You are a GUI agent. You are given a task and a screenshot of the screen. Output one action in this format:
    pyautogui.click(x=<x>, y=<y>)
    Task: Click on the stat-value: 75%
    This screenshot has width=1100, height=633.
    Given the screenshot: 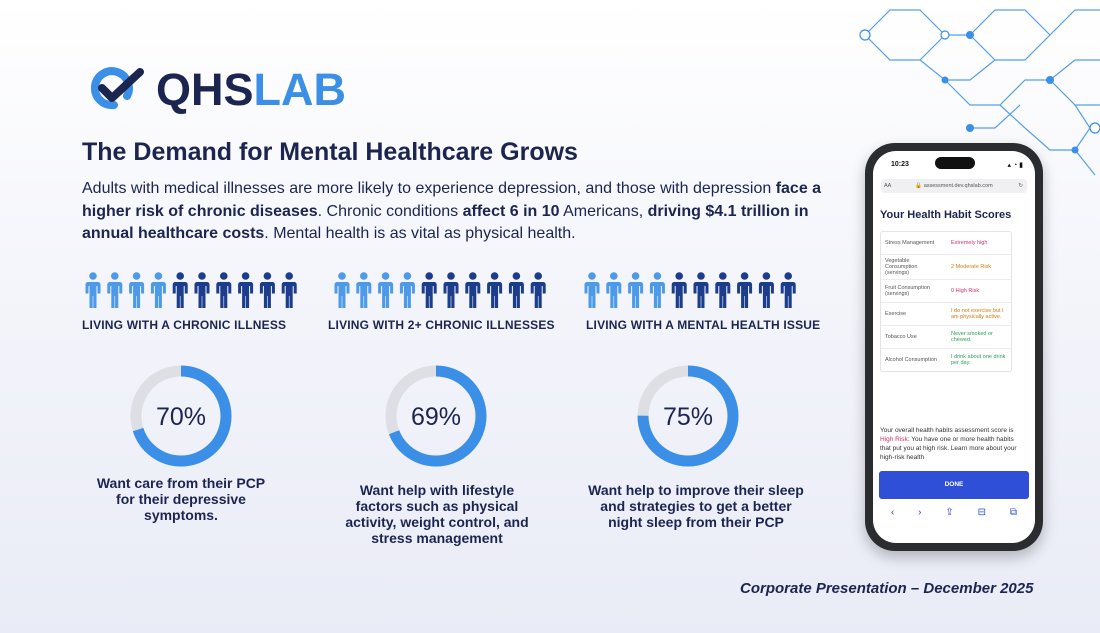 What is the action you would take?
    pyautogui.click(x=688, y=417)
    